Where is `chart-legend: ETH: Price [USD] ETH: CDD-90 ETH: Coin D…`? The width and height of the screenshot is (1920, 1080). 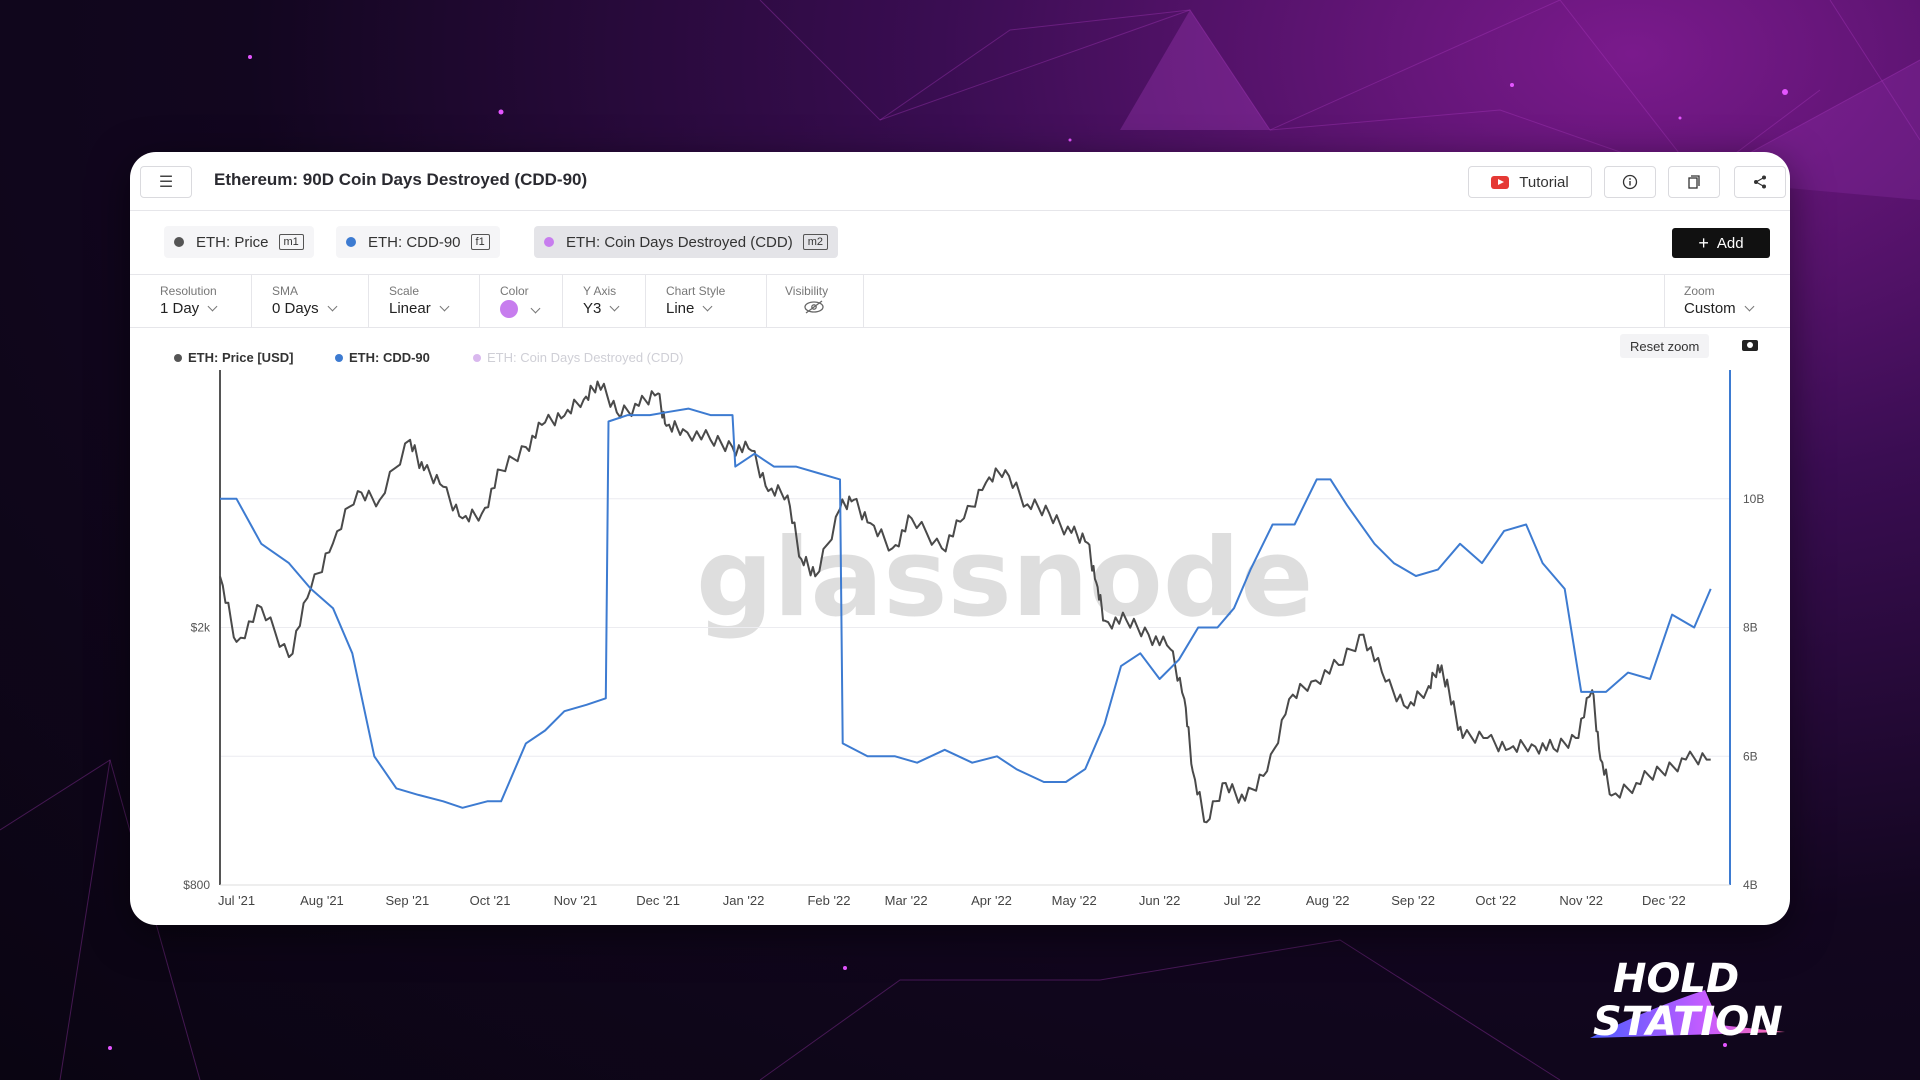
chart-legend: ETH: Price [USD] ETH: CDD-90 ETH: Coin D… is located at coordinates (429, 357).